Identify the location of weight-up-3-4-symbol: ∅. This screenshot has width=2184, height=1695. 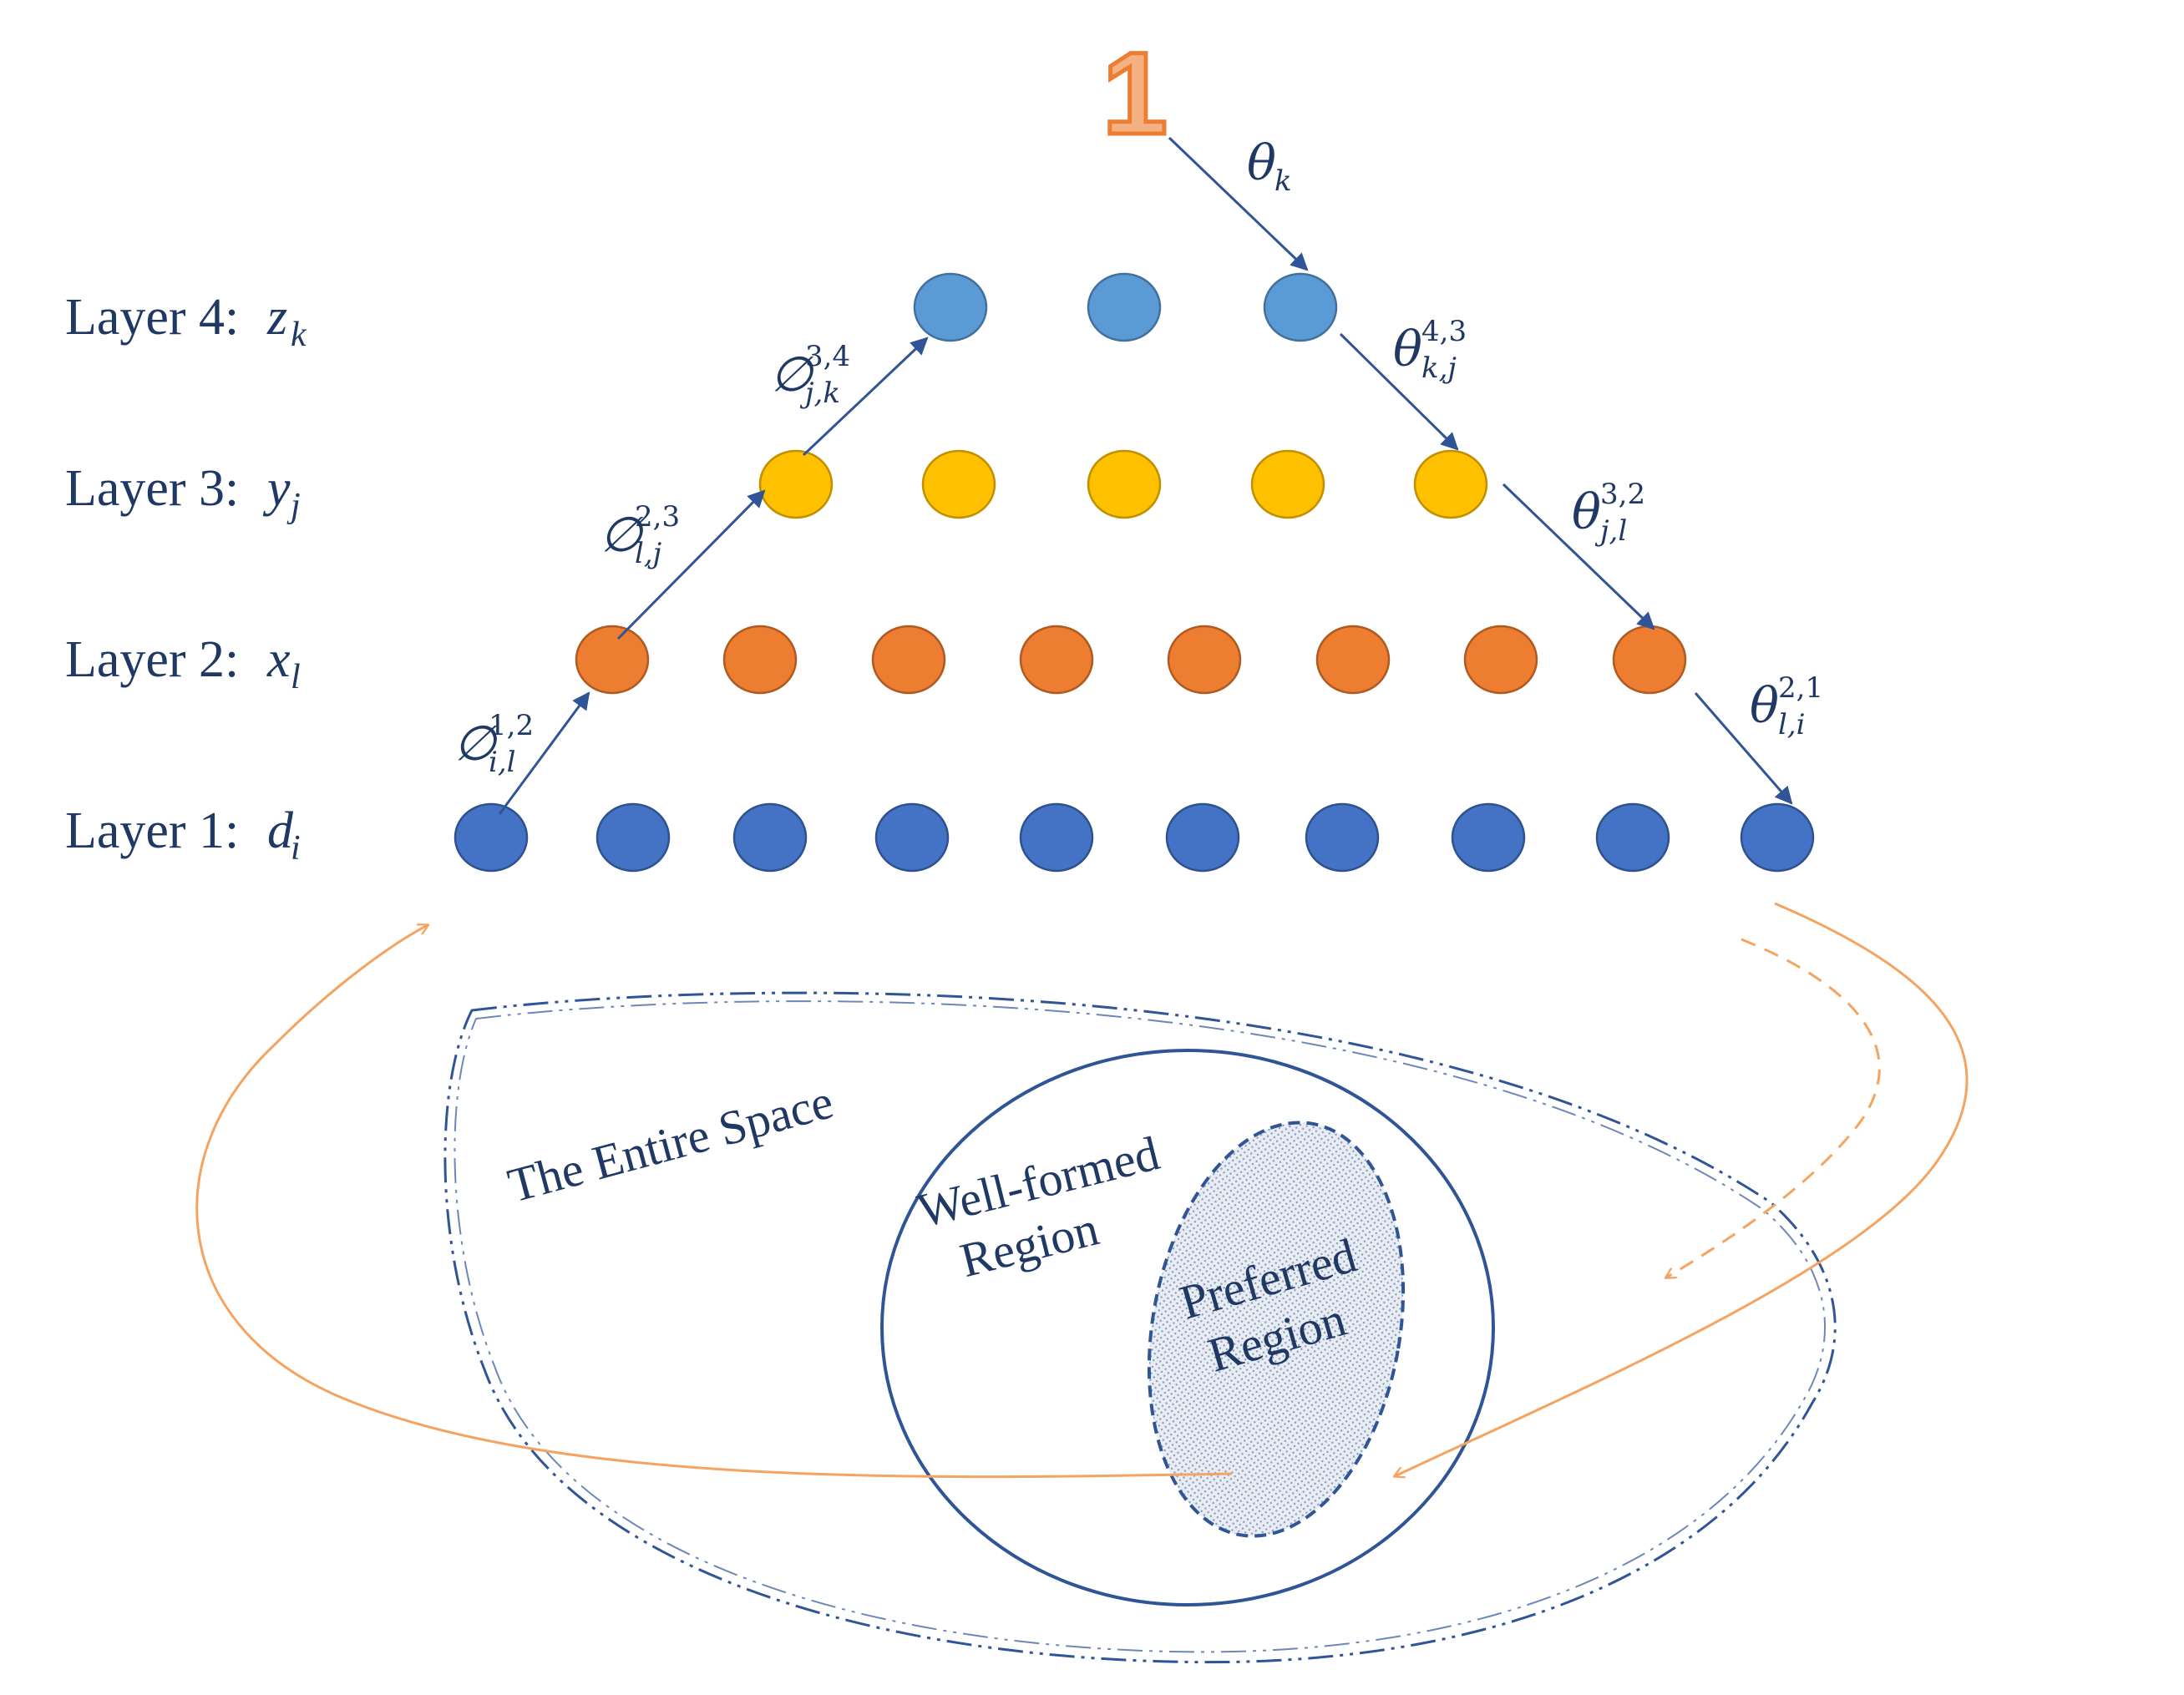
(792, 374).